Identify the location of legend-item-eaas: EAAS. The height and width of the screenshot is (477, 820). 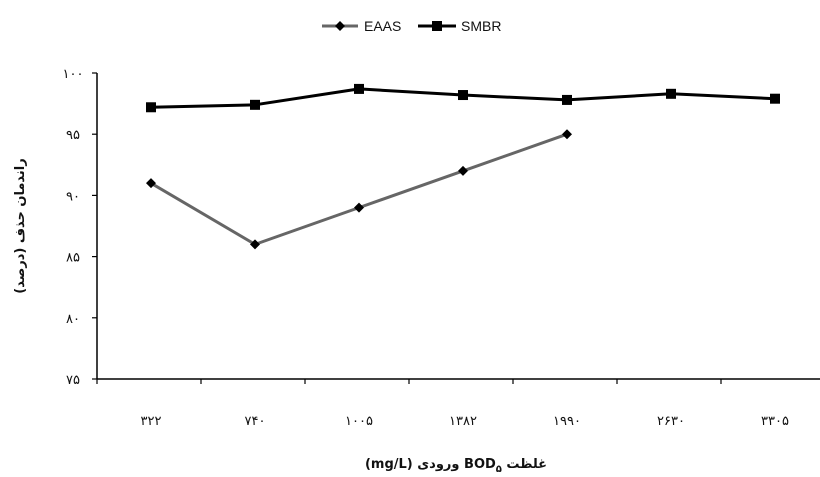
(361, 26).